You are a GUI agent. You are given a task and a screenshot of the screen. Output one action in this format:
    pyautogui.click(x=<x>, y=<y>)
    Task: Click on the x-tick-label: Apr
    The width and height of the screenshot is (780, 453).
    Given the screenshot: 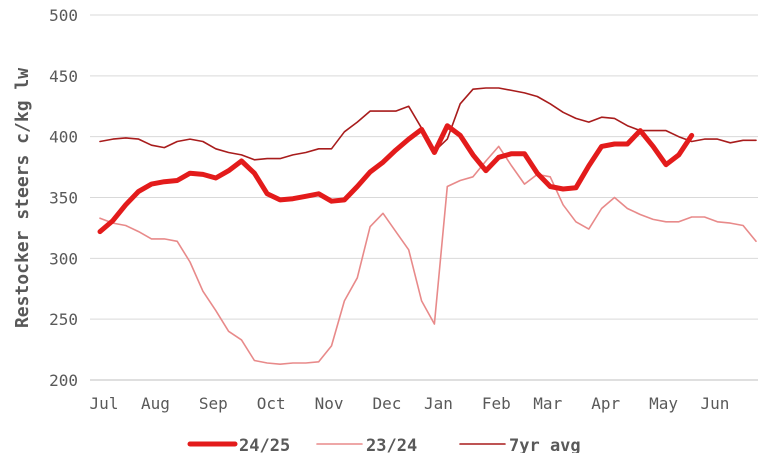 What is the action you would take?
    pyautogui.click(x=605, y=403)
    